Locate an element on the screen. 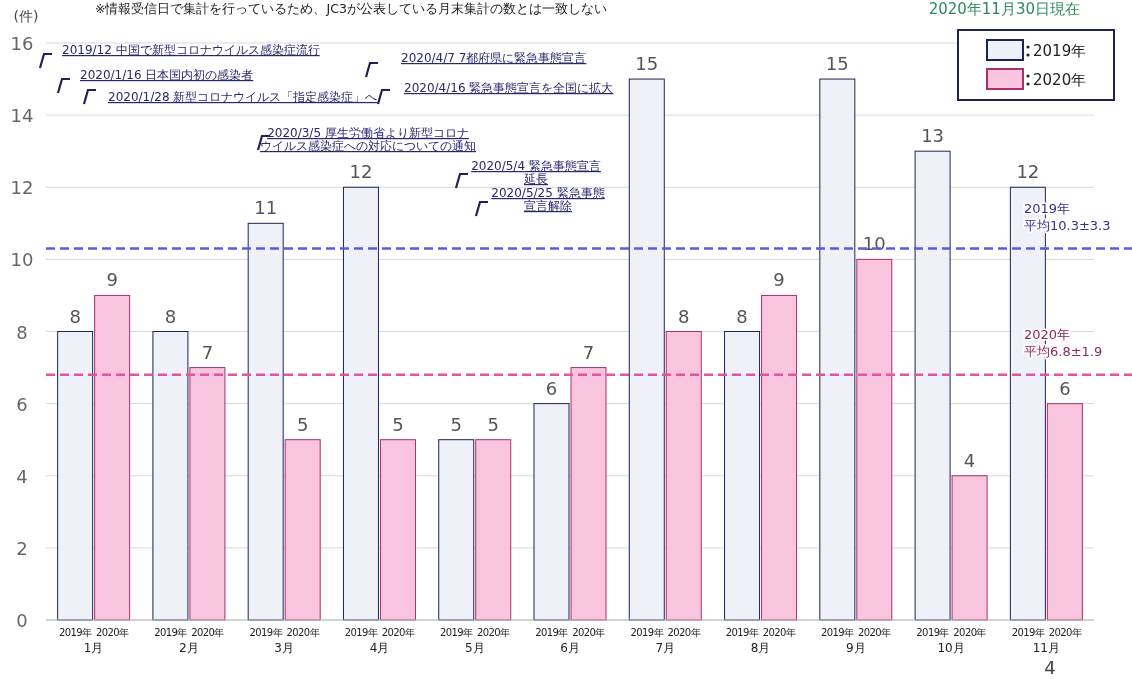 The width and height of the screenshot is (1132, 679). annotation: 2019/12 中国で新型コロナウイルス感染症流行 is located at coordinates (191, 50).